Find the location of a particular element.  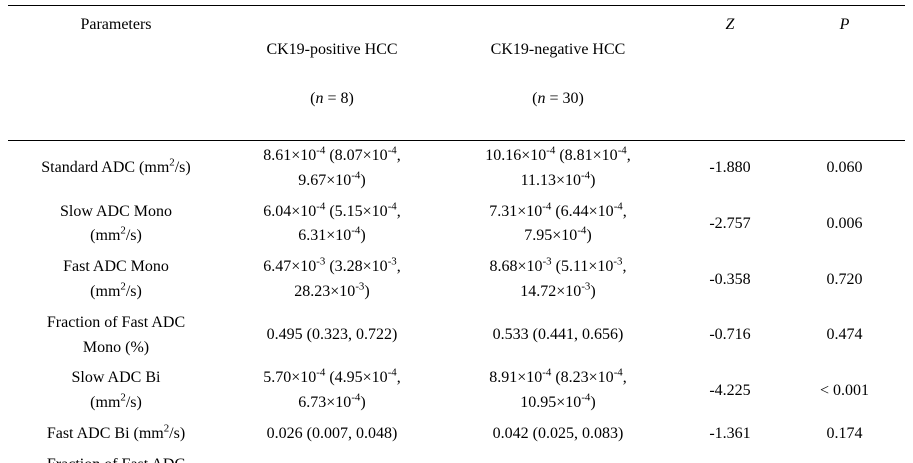

ck19-positive-cell: 8.61×10-4 (8.07×10-4, 9.67×10-4) is located at coordinates (332, 166).